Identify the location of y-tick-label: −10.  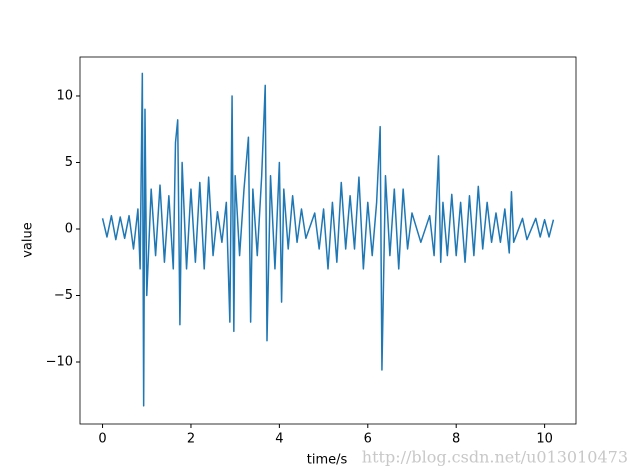
(59, 362).